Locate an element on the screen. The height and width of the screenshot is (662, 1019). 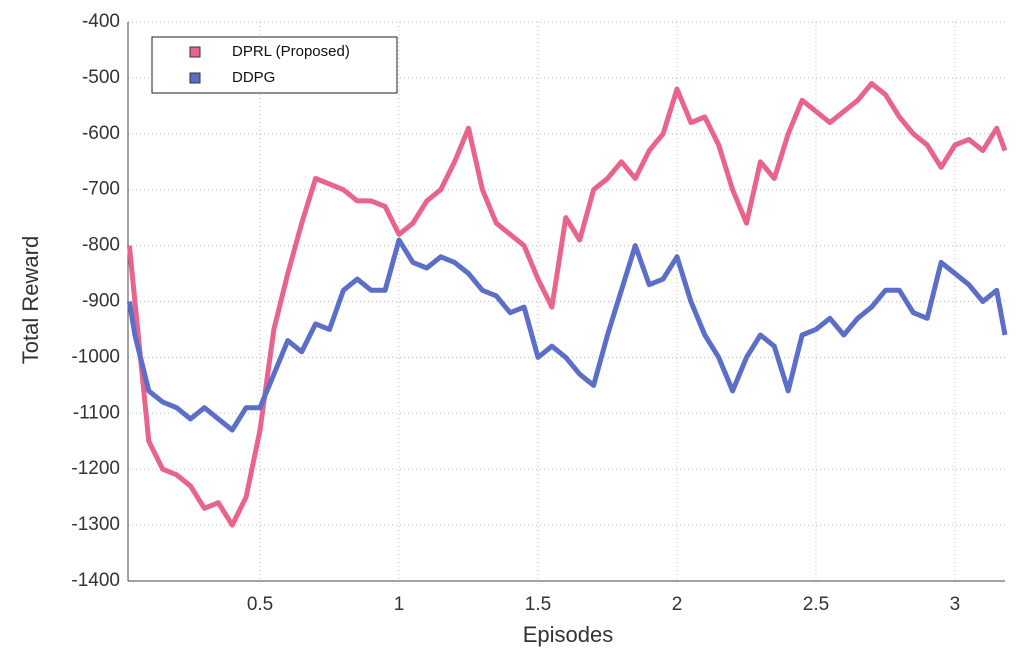
y-tick-label: -1400 is located at coordinates (95, 580).